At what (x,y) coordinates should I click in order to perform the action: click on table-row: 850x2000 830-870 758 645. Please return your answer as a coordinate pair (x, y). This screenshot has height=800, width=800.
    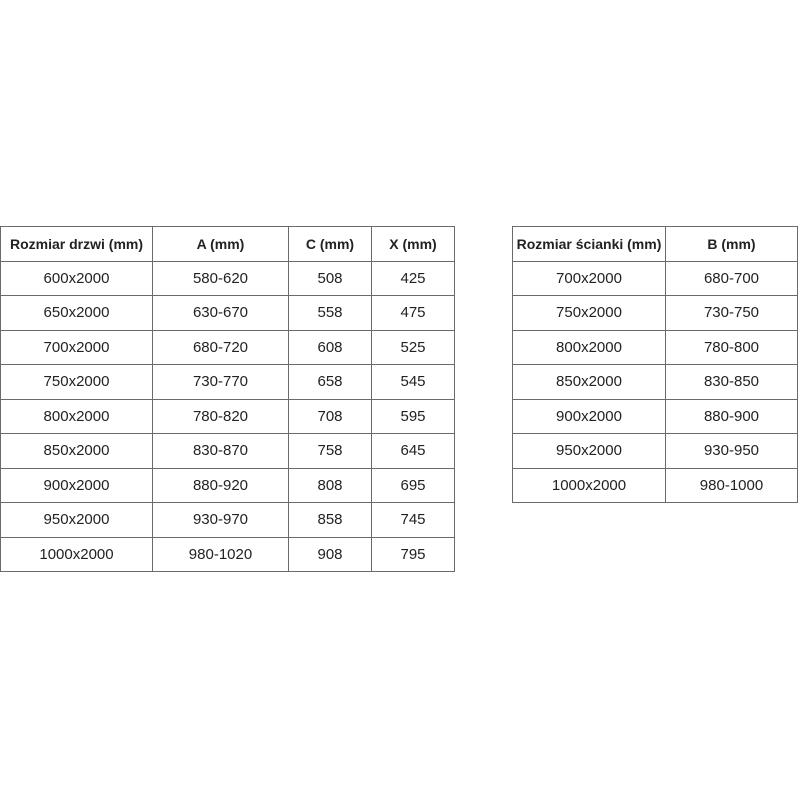
    Looking at the image, I should click on (227, 451).